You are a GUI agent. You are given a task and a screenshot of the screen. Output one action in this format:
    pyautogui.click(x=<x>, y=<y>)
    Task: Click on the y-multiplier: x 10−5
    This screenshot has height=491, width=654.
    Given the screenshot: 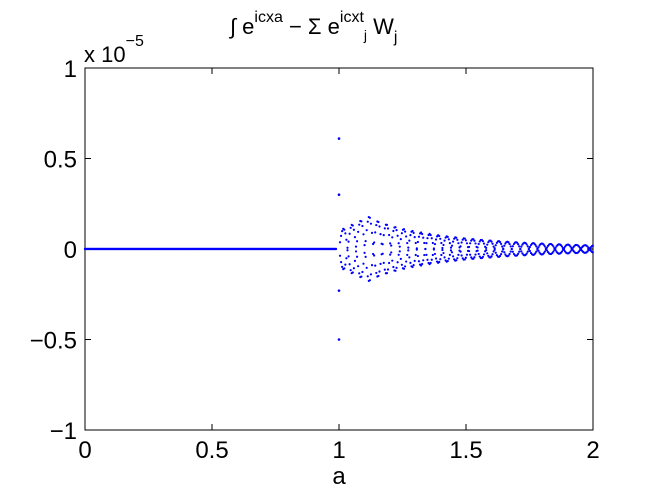 What is the action you would take?
    pyautogui.click(x=114, y=50)
    